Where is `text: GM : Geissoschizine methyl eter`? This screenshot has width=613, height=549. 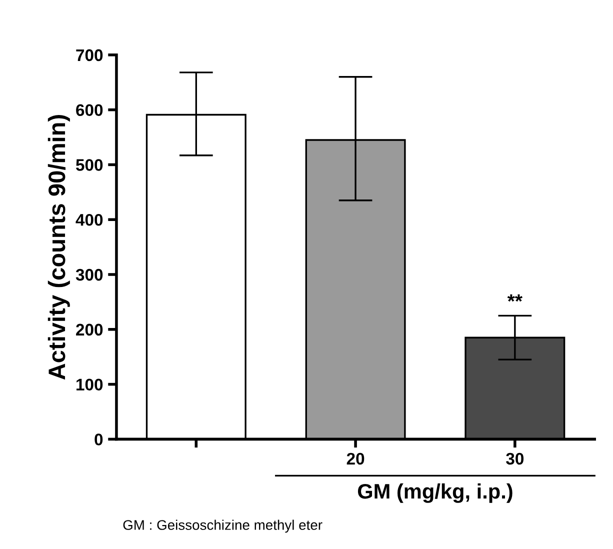 text: GM : Geissoschizine methyl eter is located at coordinates (222, 526).